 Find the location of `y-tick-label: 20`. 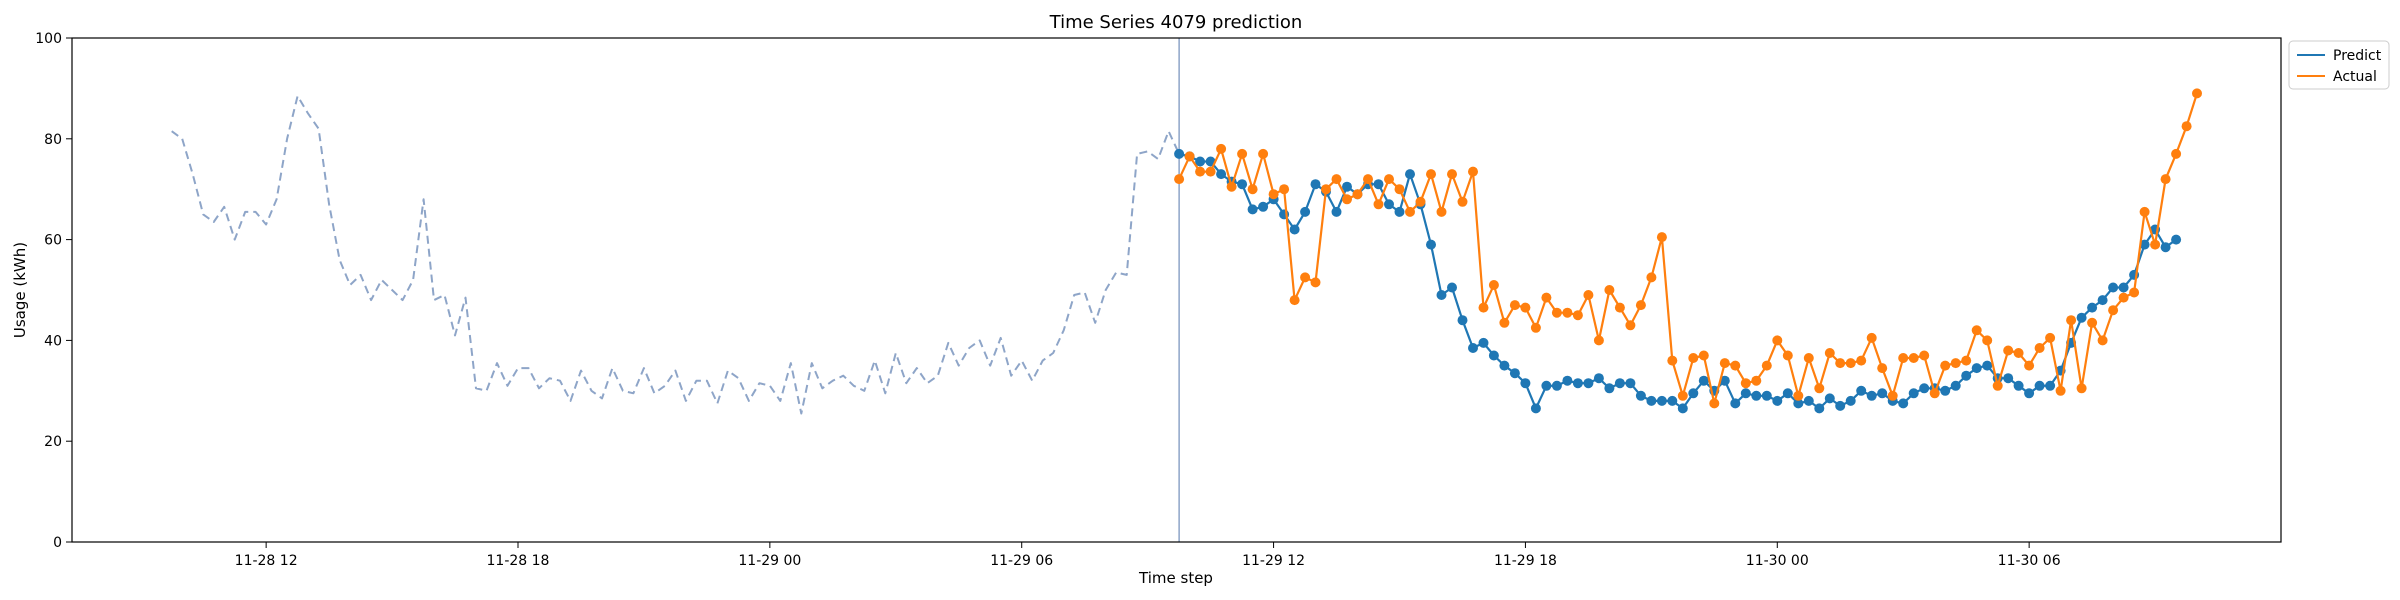

y-tick-label: 20 is located at coordinates (53, 442).